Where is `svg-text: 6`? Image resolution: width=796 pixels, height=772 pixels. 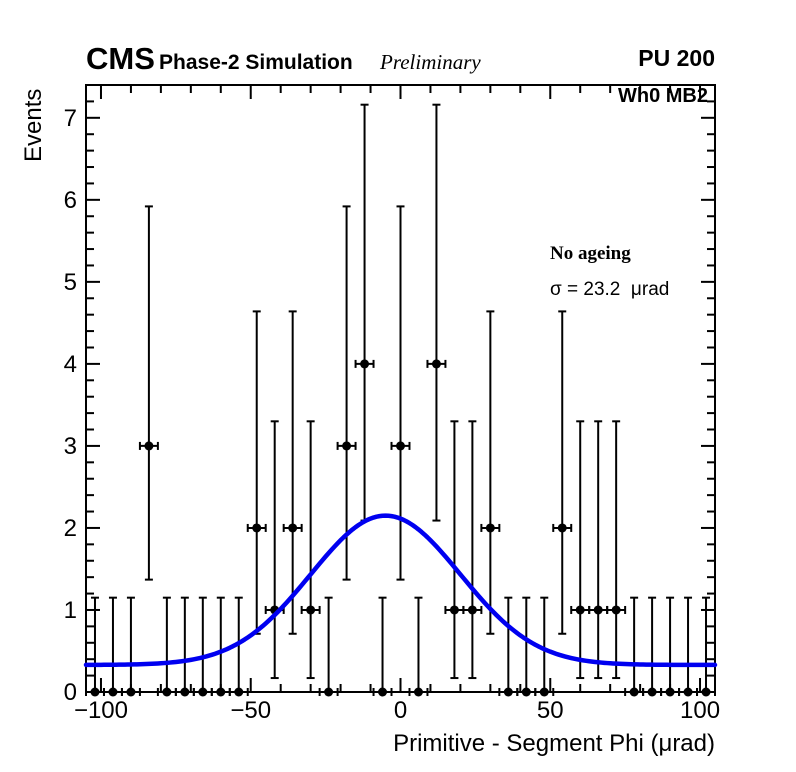
svg-text: 6 is located at coordinates (70, 200).